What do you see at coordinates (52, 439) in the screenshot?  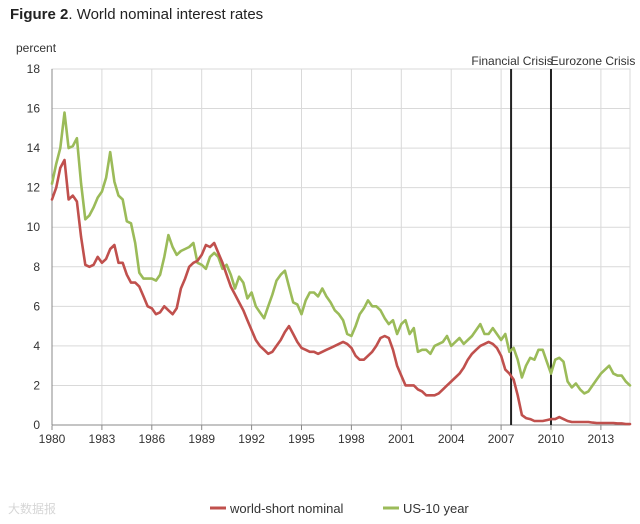 I see `x-tick-label: 1980` at bounding box center [52, 439].